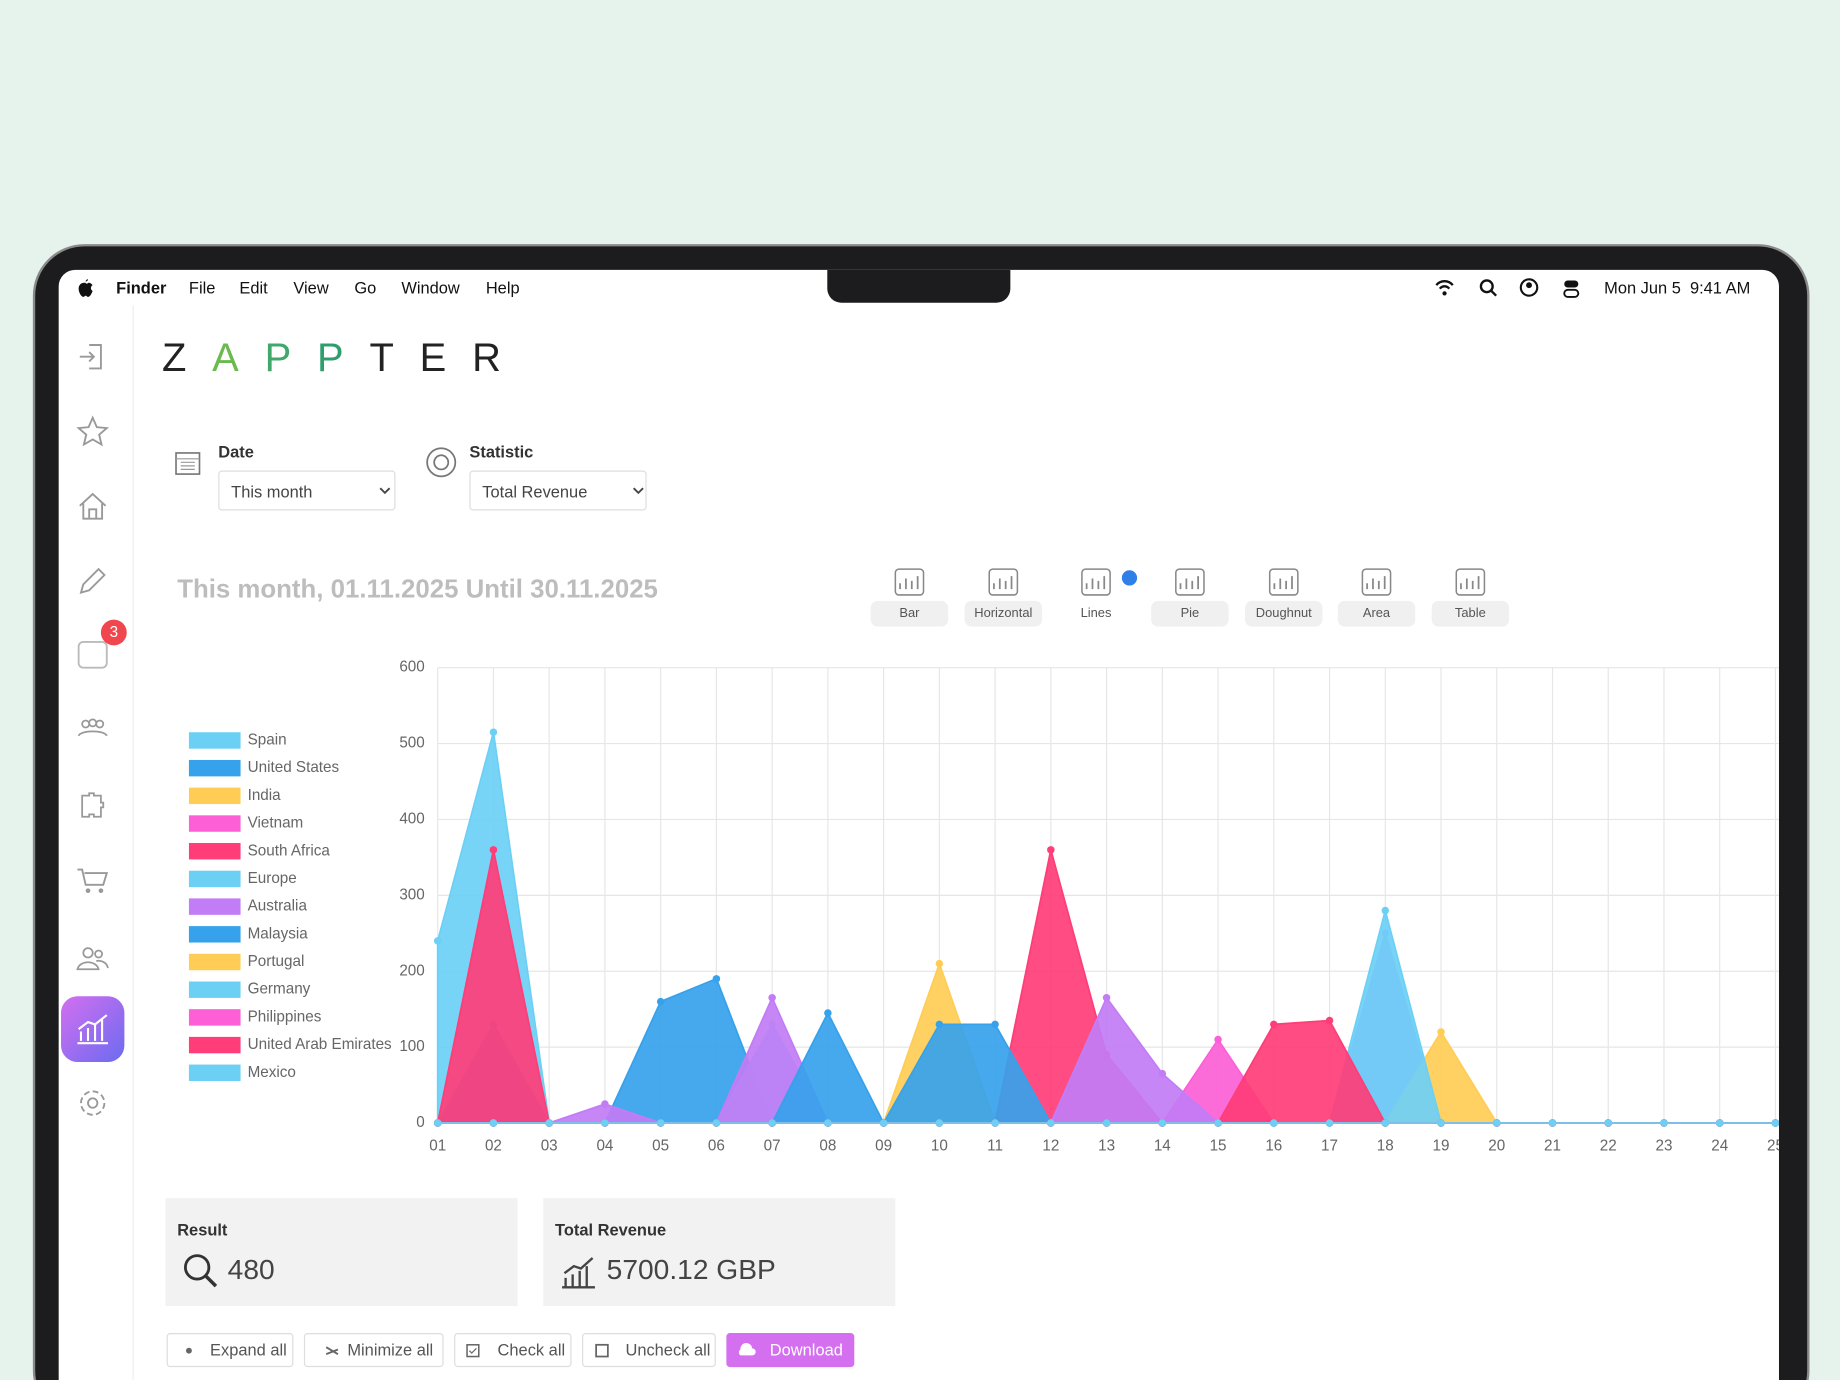 The image size is (1840, 1380). I want to click on edit-icon, so click(92, 580).